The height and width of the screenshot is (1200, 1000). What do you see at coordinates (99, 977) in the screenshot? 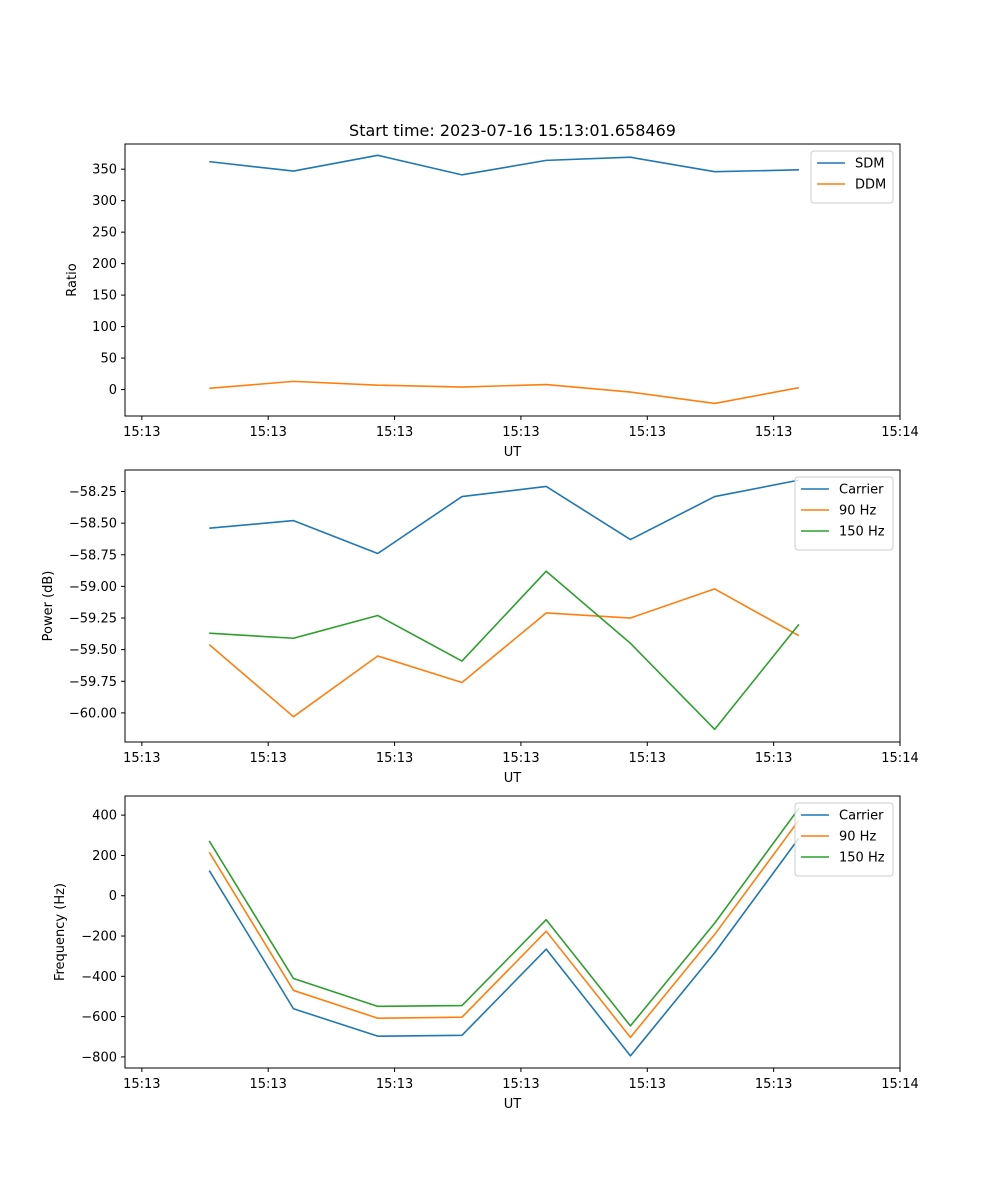
I see `y-tick-label: −400` at bounding box center [99, 977].